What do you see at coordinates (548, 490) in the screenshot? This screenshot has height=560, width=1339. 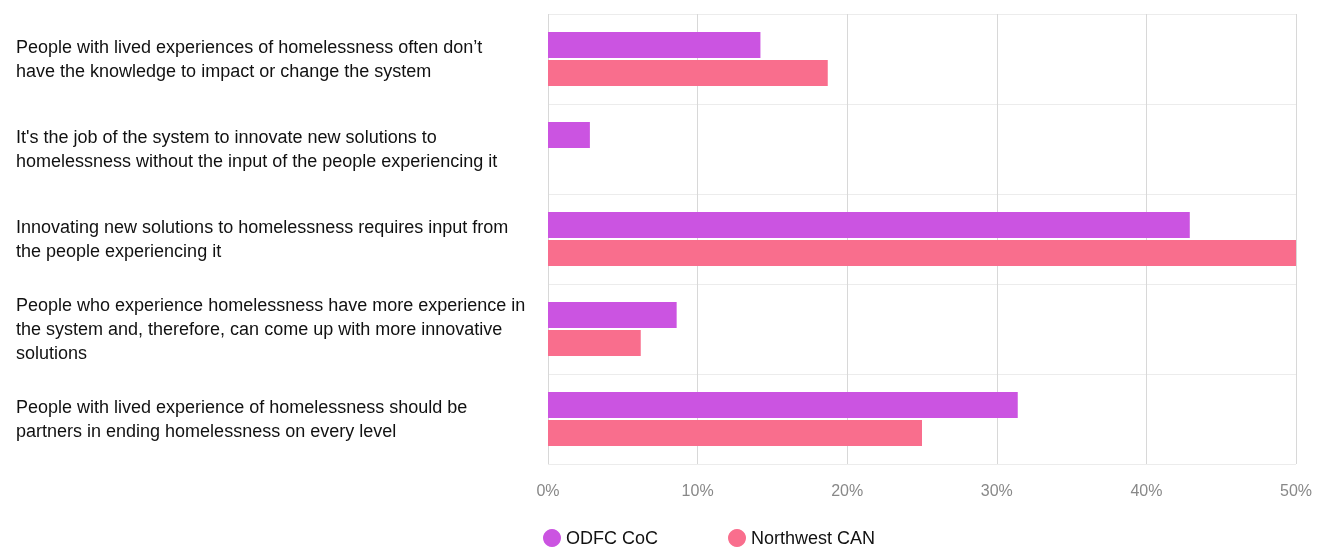 I see `x-tick-label: 0%` at bounding box center [548, 490].